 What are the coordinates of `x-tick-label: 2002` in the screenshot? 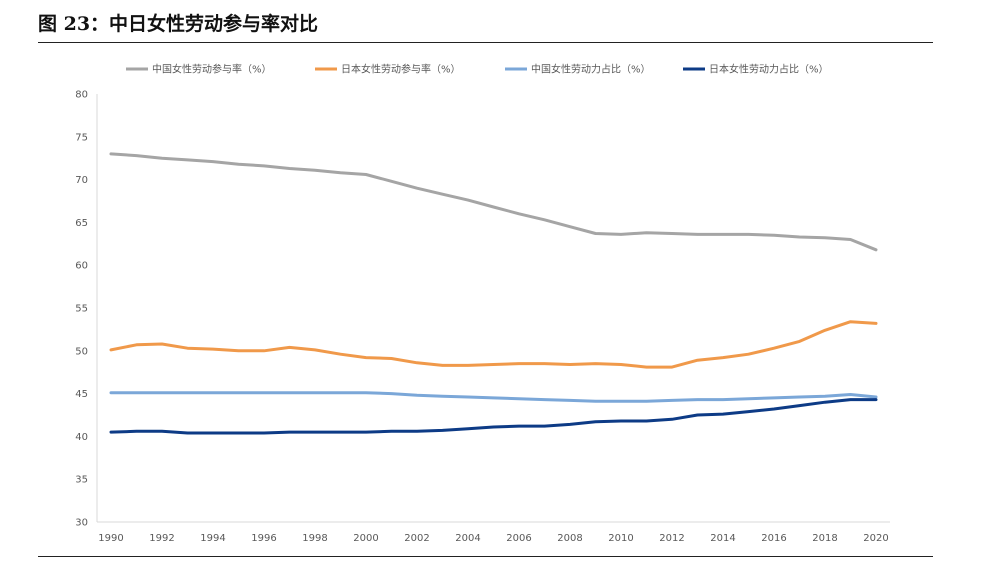 It's located at (416, 538).